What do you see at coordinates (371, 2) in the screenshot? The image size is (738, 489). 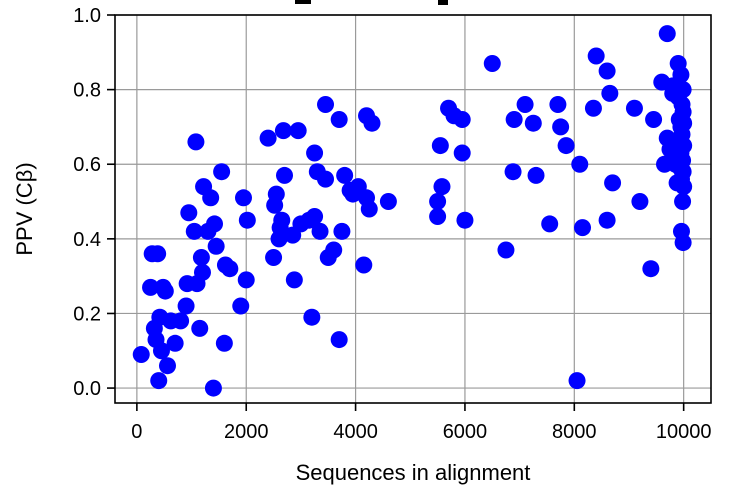 I see `chart-title-cut` at bounding box center [371, 2].